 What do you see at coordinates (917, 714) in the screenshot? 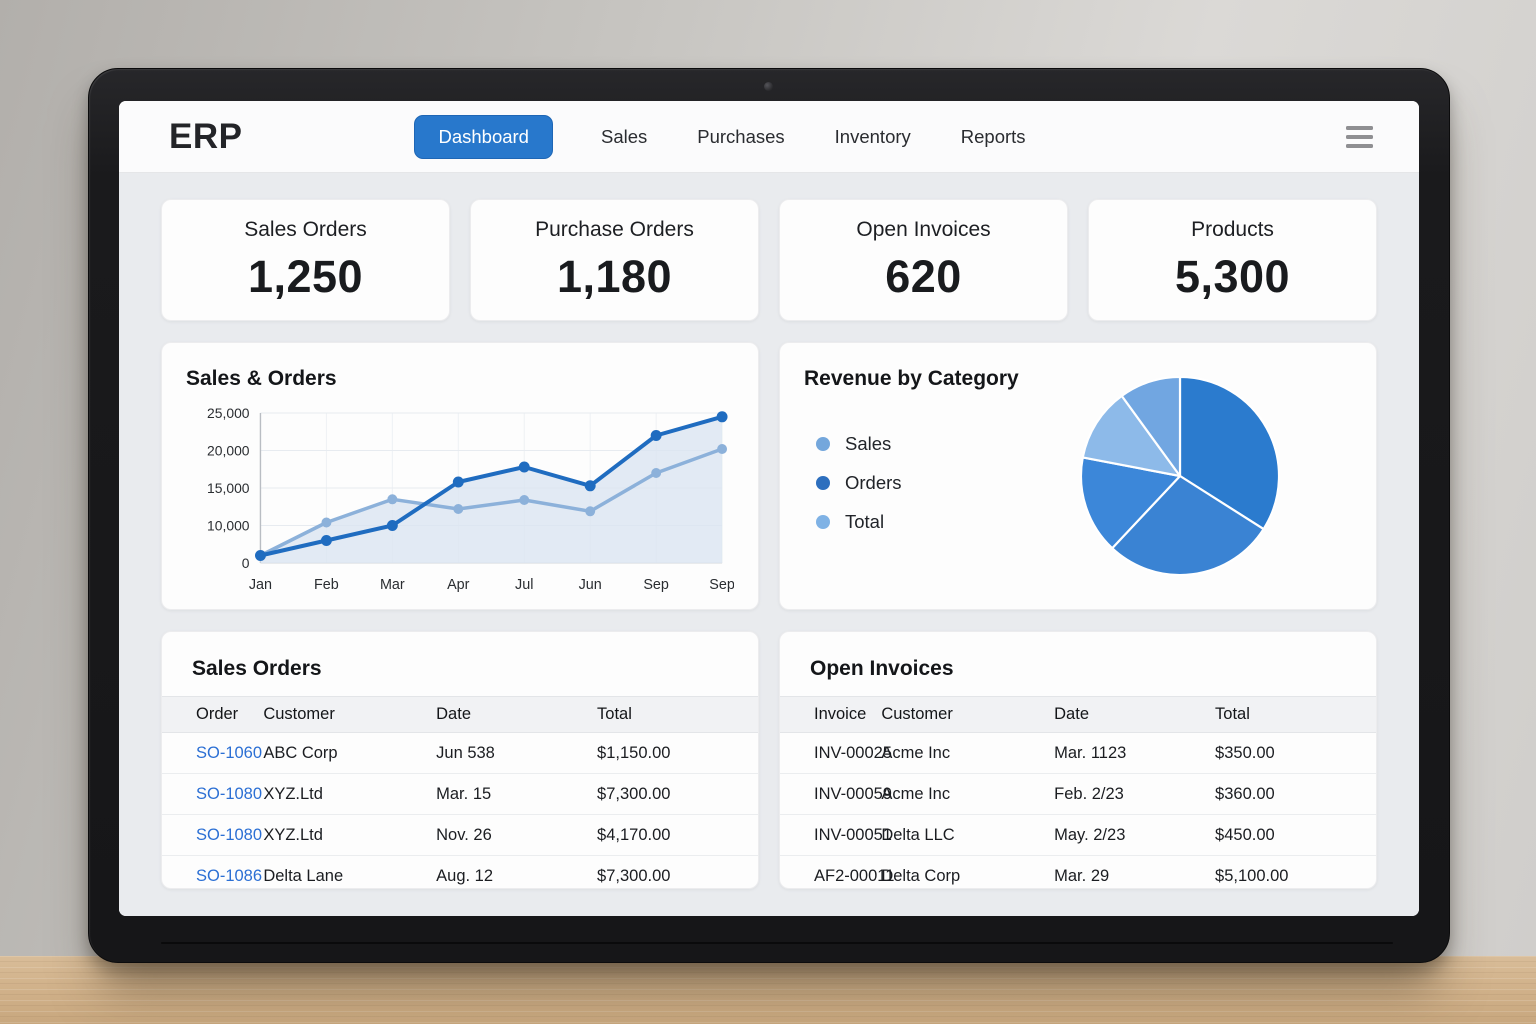
I see `column-header-customer: Customer` at bounding box center [917, 714].